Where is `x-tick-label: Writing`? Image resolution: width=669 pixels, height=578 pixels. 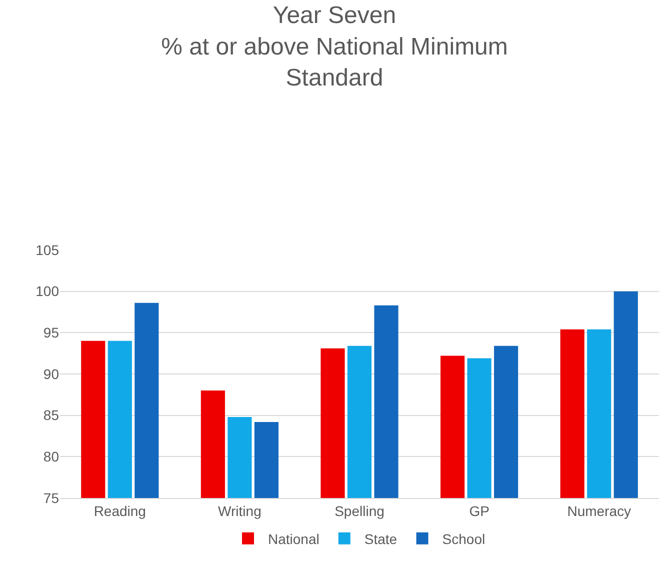 x-tick-label: Writing is located at coordinates (240, 510).